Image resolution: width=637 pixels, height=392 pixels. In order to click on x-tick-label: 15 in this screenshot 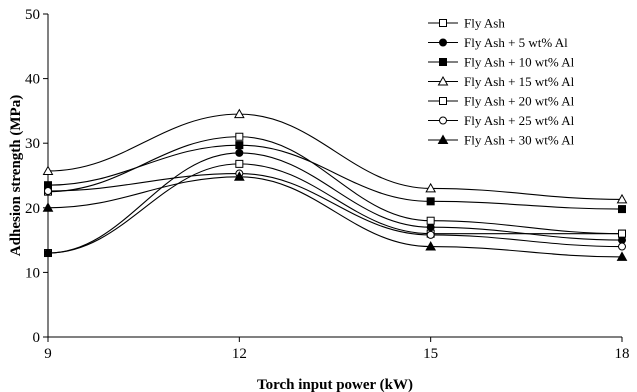, I will do `click(430, 354)`.